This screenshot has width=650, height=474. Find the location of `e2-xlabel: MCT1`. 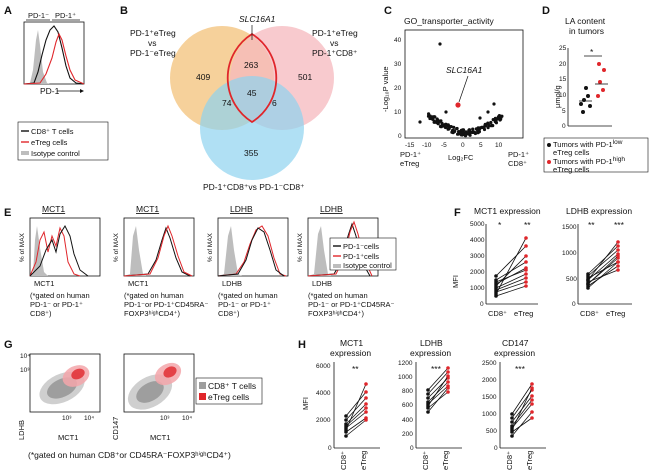

e2-xlabel: MCT1 is located at coordinates (138, 283).